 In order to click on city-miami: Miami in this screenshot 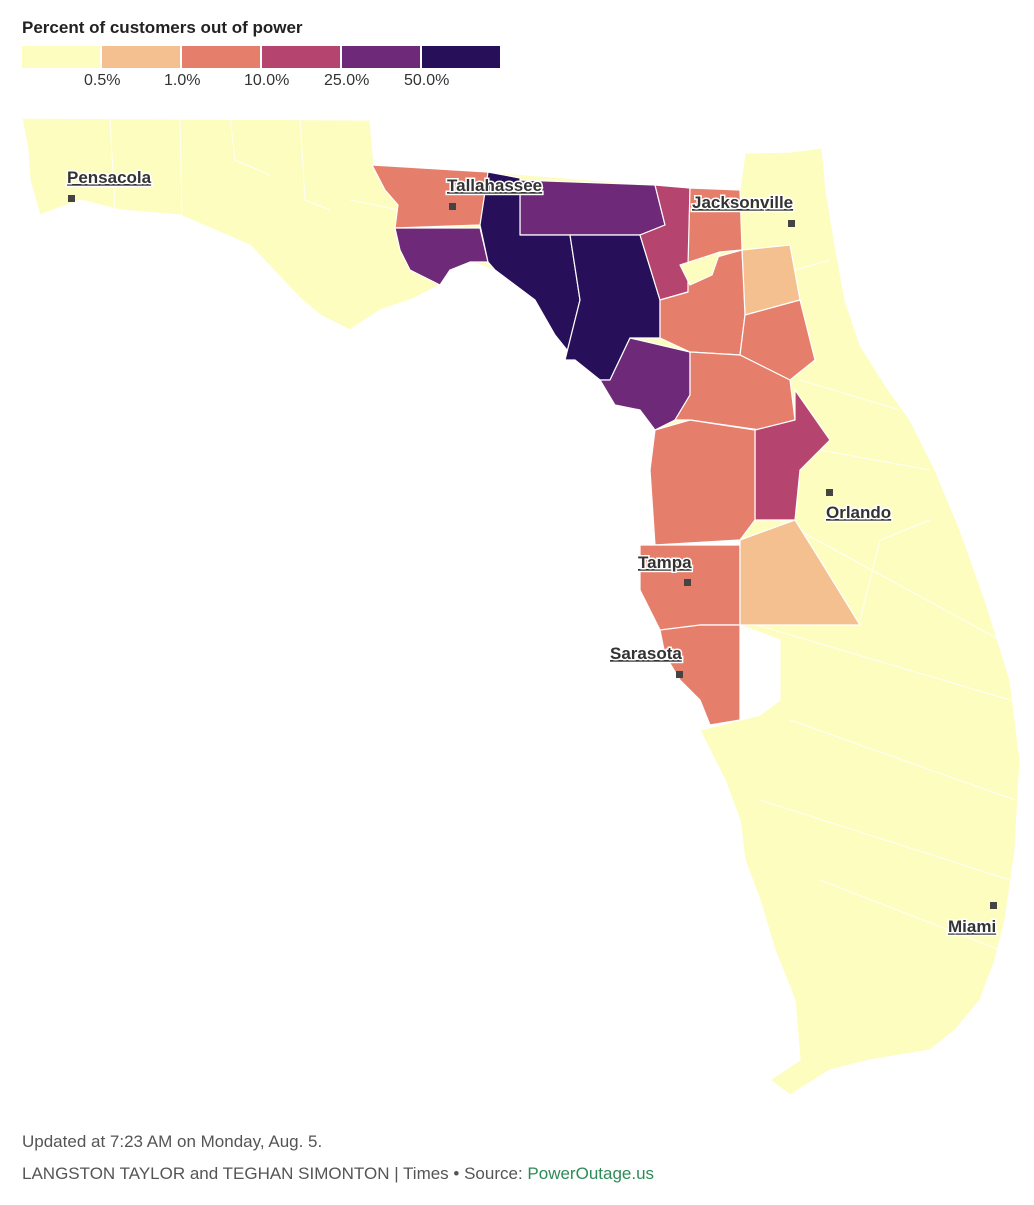, I will do `click(972, 920)`.